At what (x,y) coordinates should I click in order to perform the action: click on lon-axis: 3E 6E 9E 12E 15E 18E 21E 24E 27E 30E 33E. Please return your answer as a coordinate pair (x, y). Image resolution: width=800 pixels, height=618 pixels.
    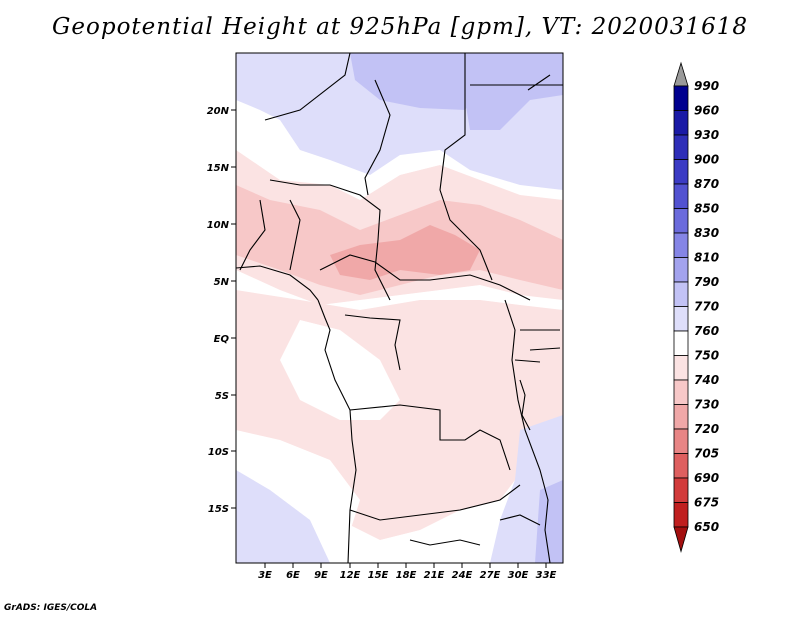
    Looking at the image, I should click on (407, 572).